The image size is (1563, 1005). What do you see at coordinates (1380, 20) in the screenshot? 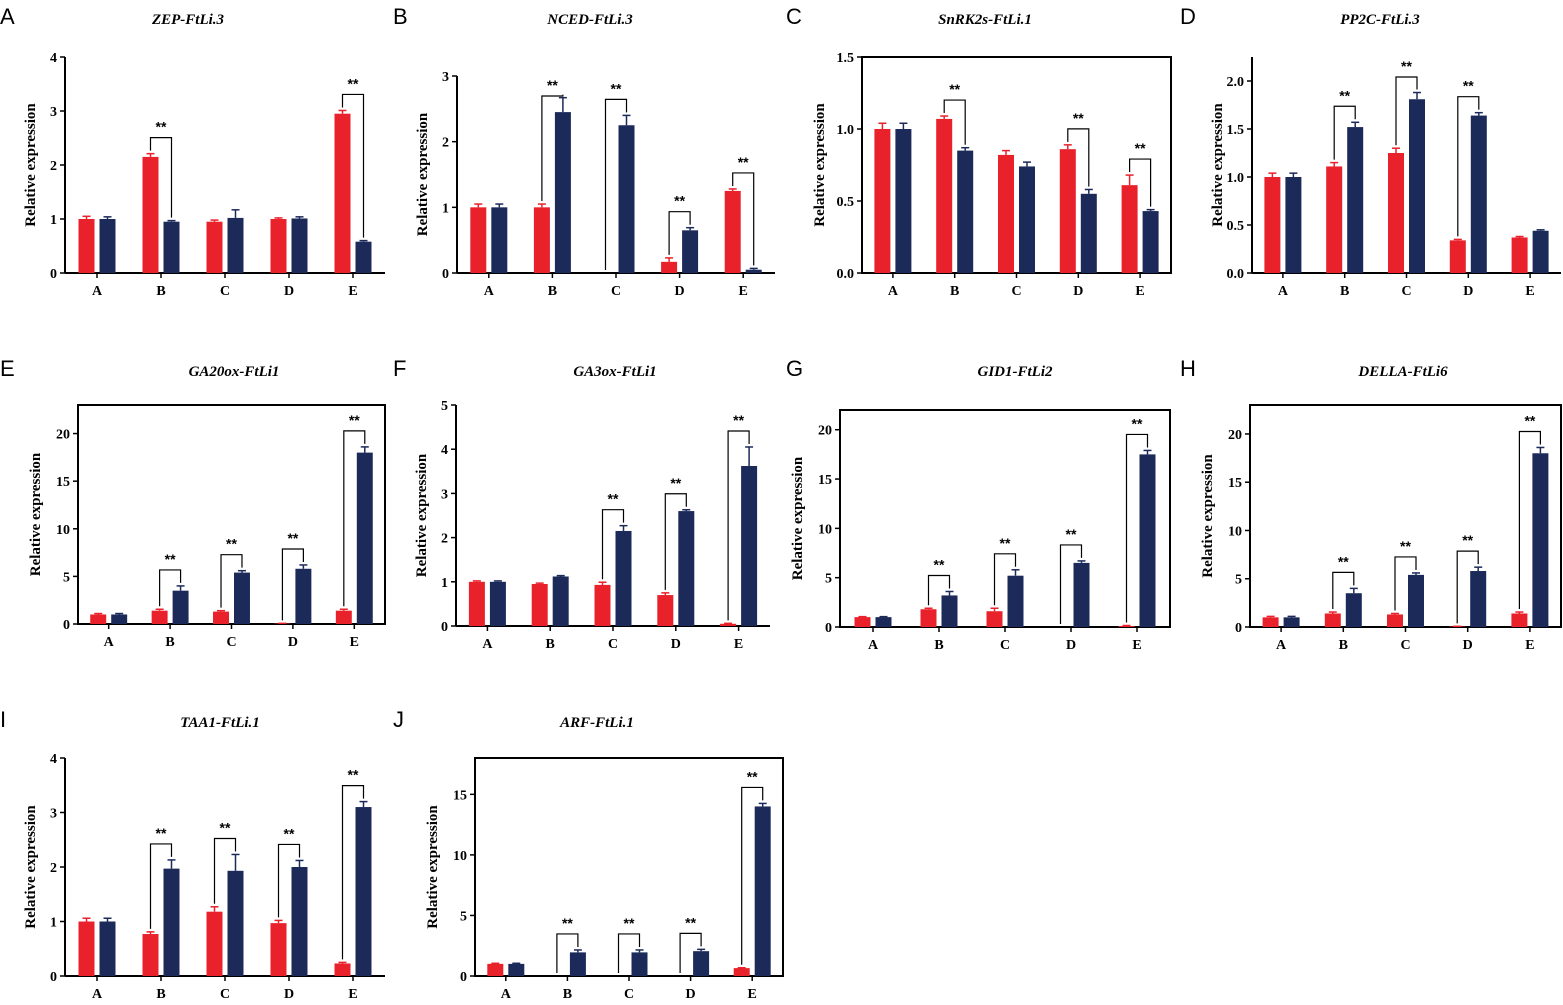
I see `panel-title: PP2C-FtLi.3` at bounding box center [1380, 20].